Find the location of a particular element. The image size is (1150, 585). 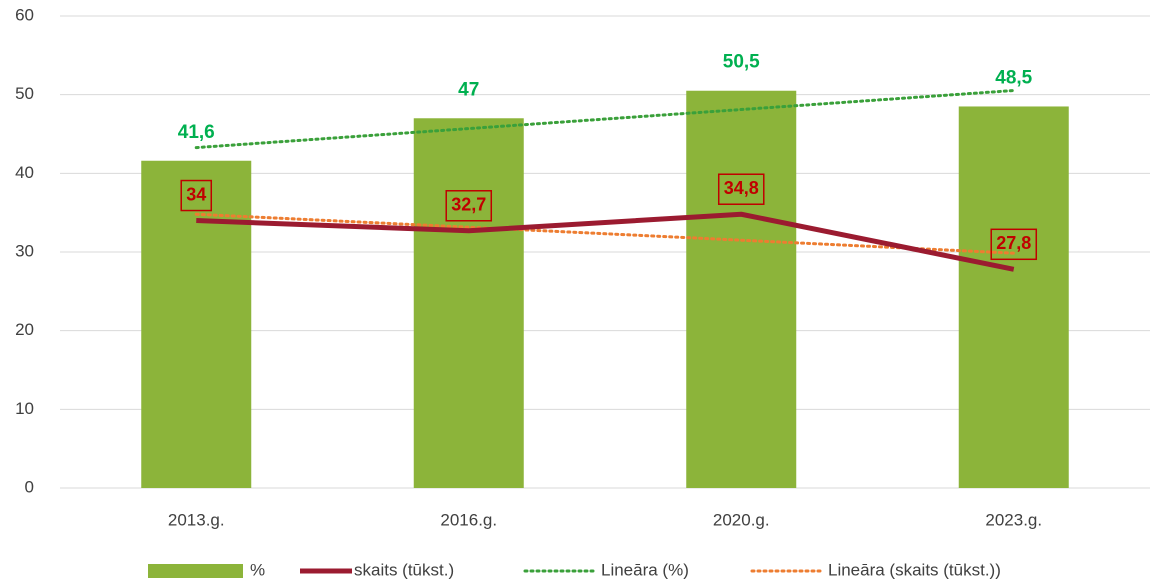

data-label: 47 is located at coordinates (468, 89).